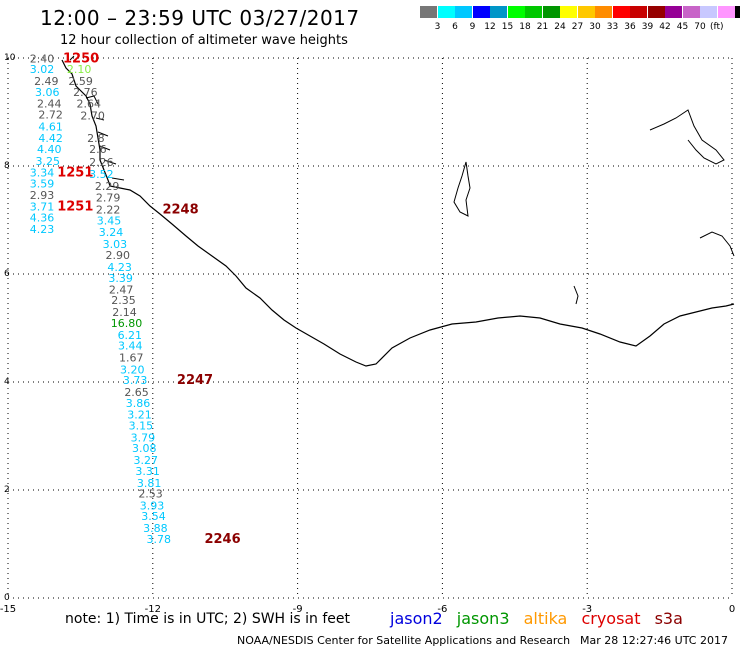  I want to click on colorbar-tick-label: 27, so click(577, 27).